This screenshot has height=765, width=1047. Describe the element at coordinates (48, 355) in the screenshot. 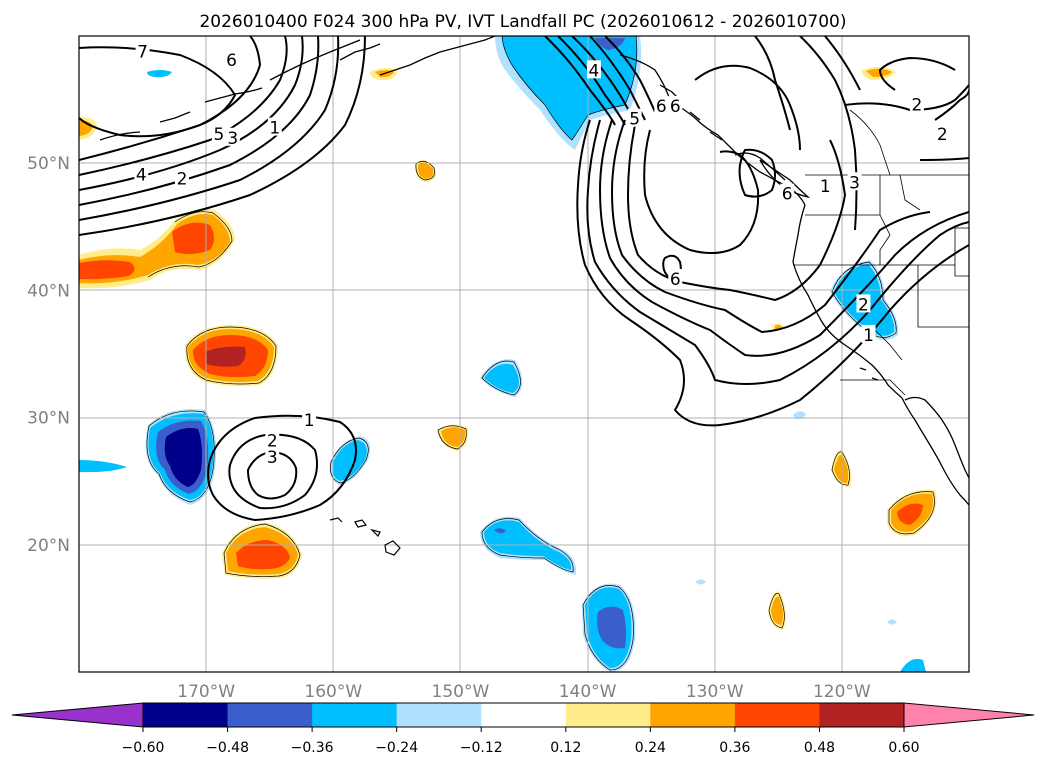

I see `lat-tick-labels: 50°N 40°N 30°N 20°N` at that location.